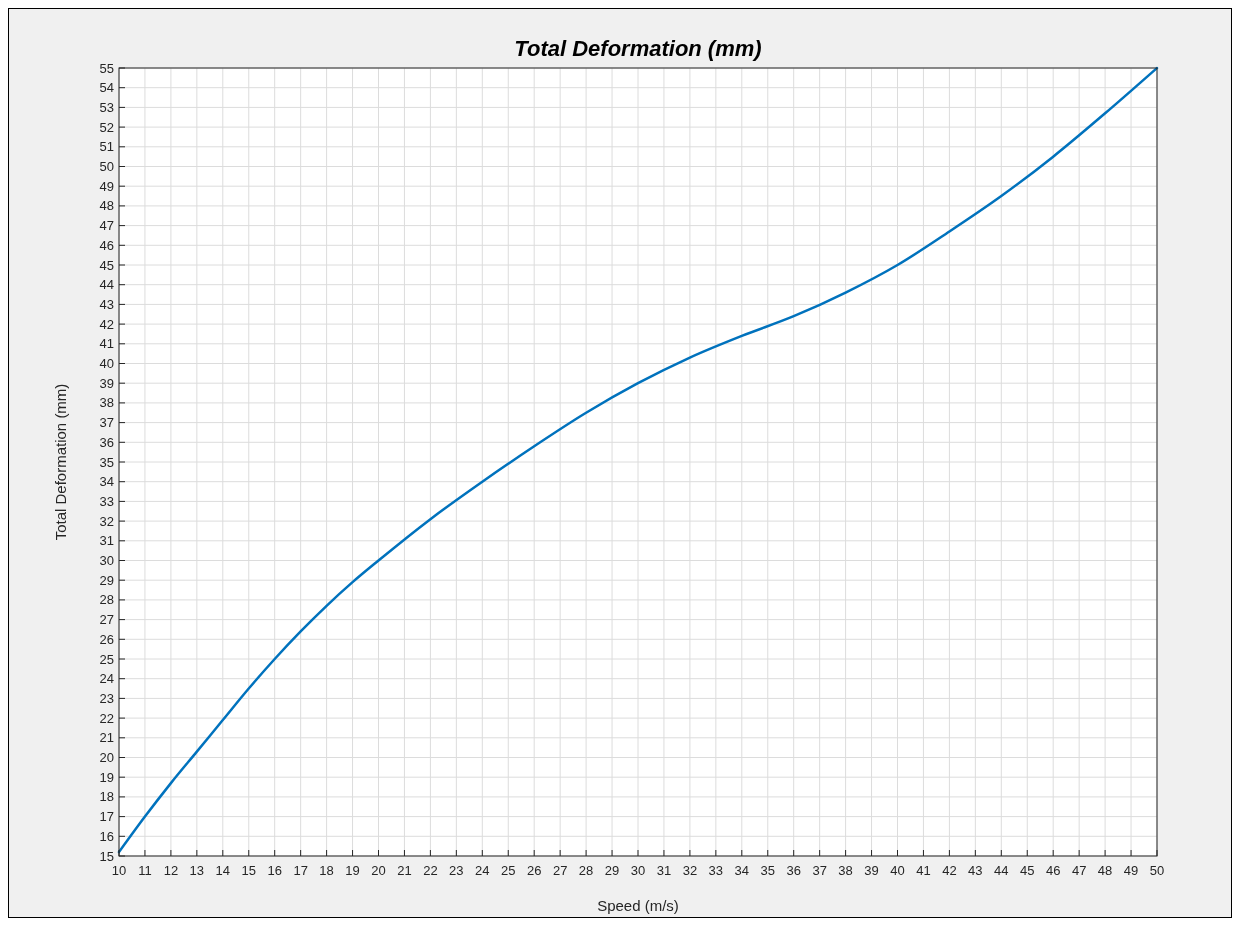  What do you see at coordinates (106, 186) in the screenshot?
I see `y-tick-label: 49` at bounding box center [106, 186].